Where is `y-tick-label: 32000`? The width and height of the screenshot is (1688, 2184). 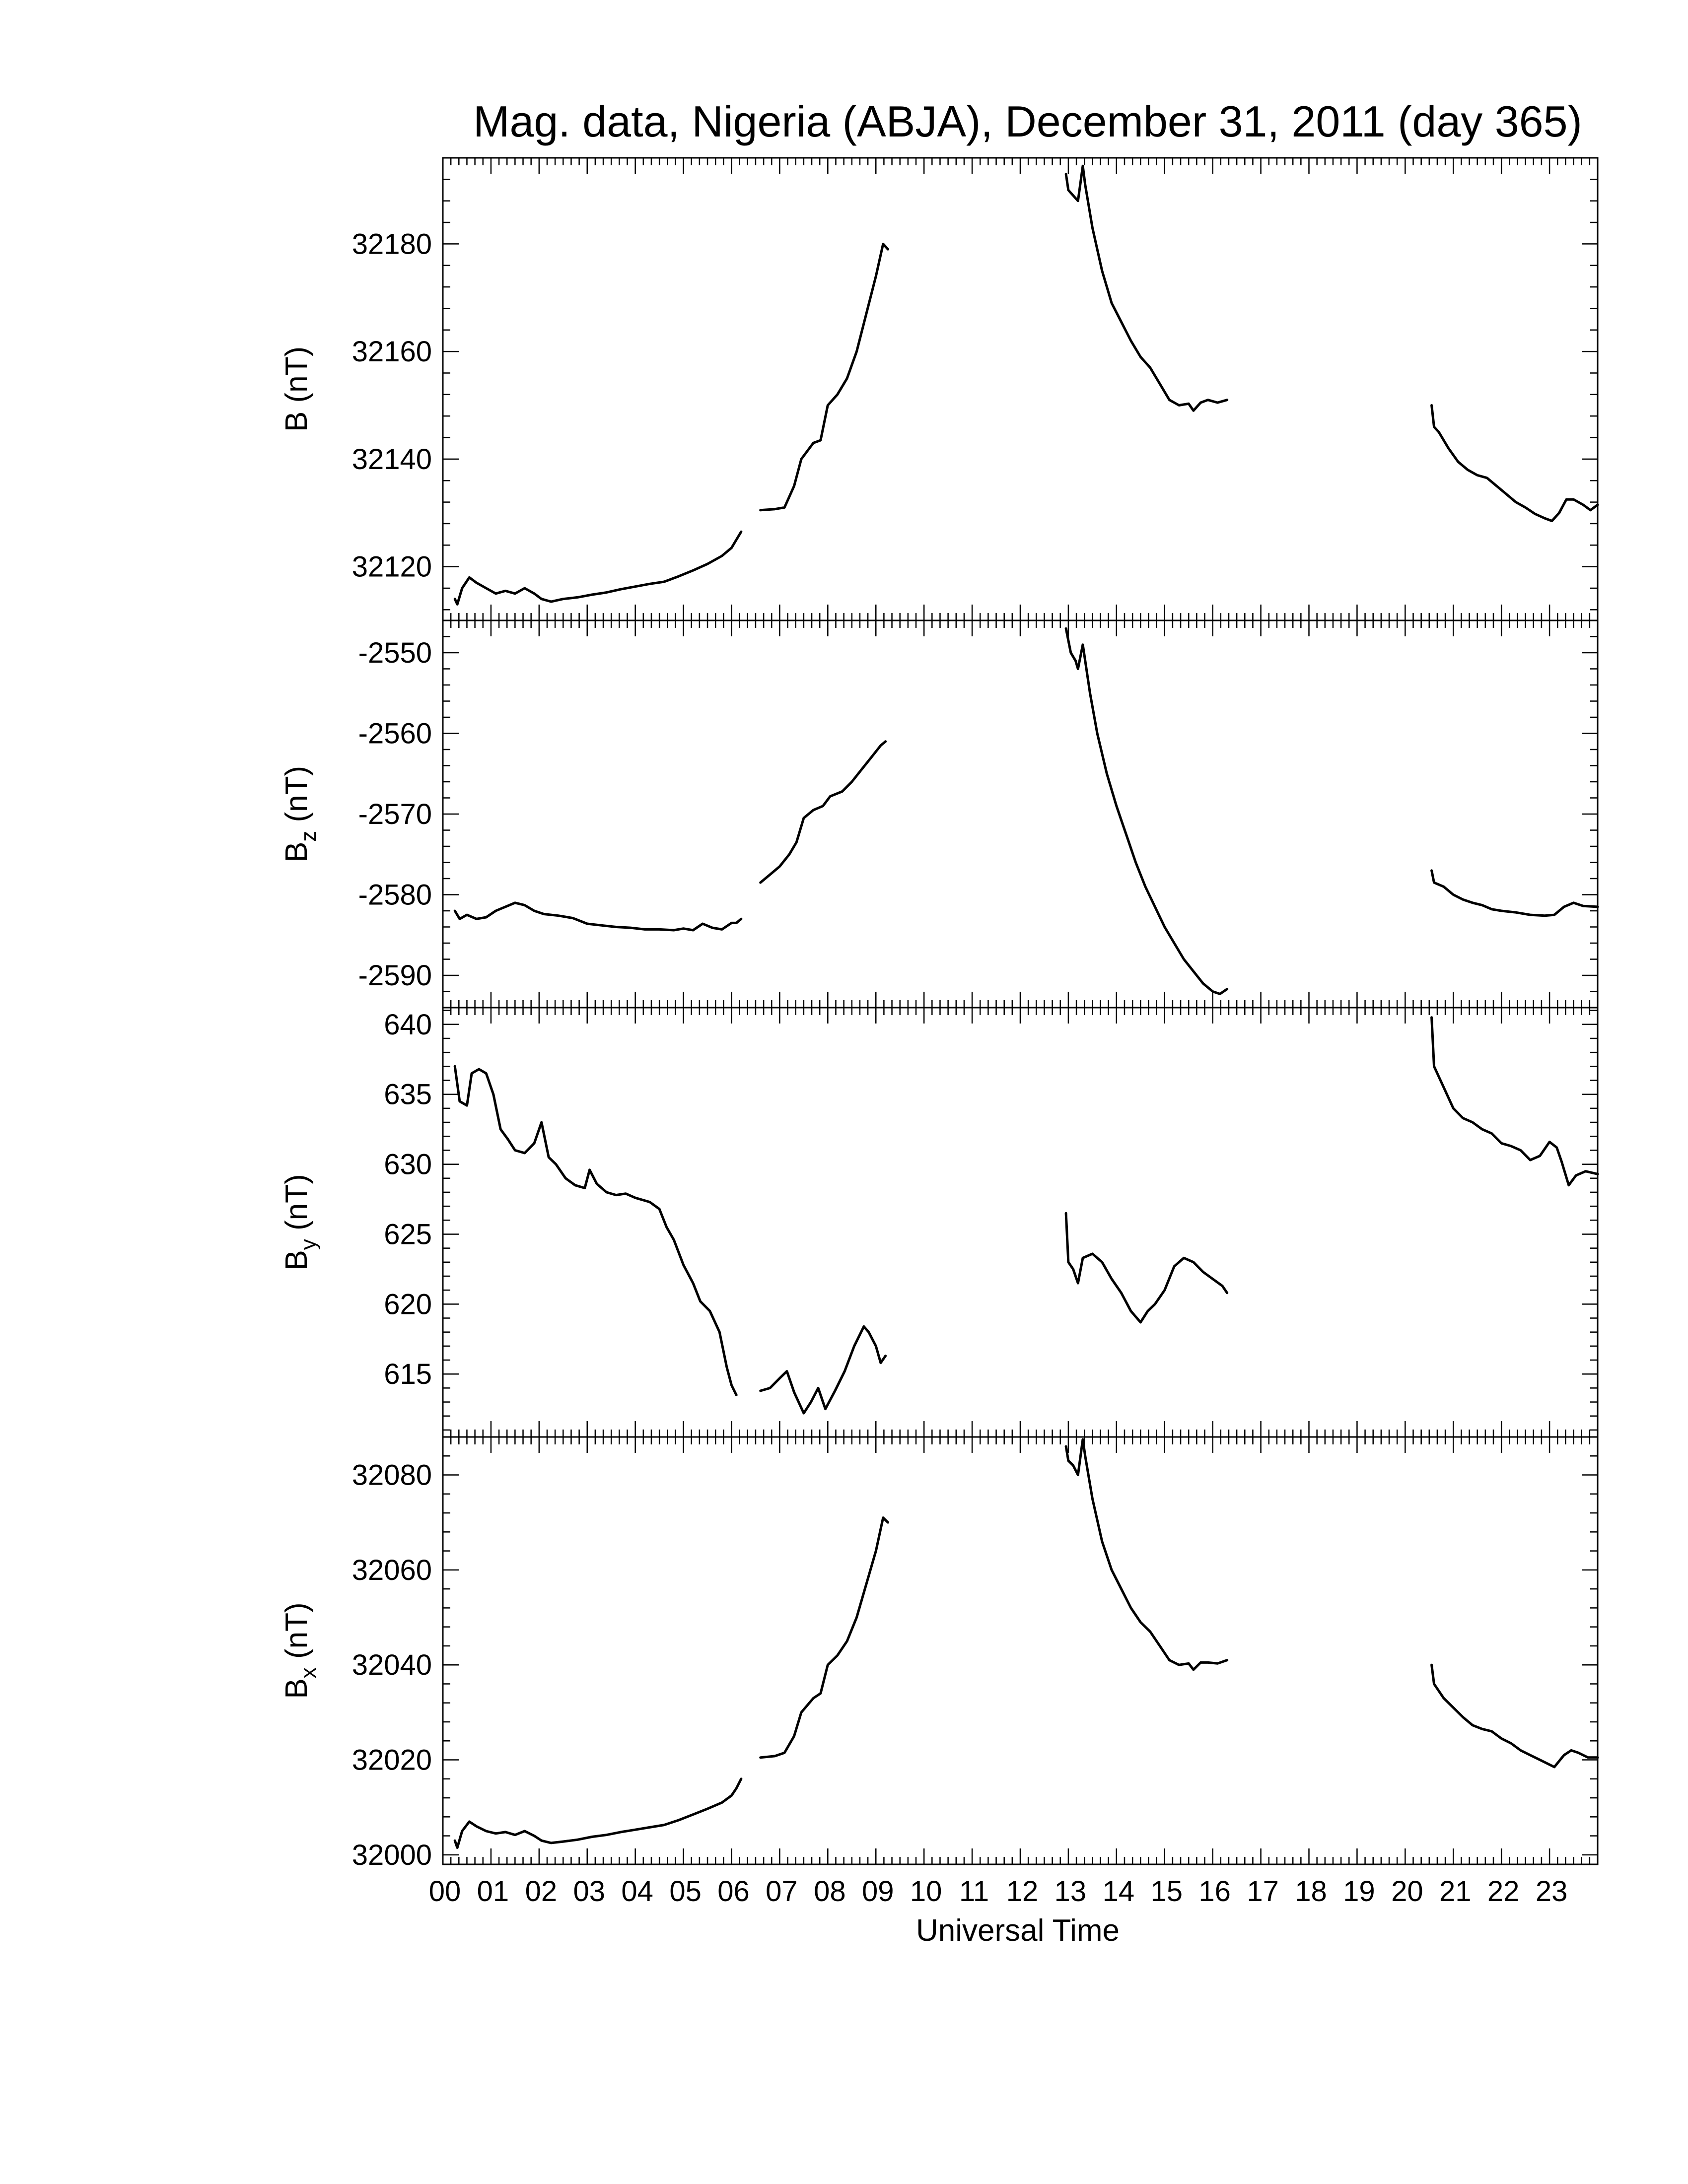
y-tick-label: 32000 is located at coordinates (392, 1855).